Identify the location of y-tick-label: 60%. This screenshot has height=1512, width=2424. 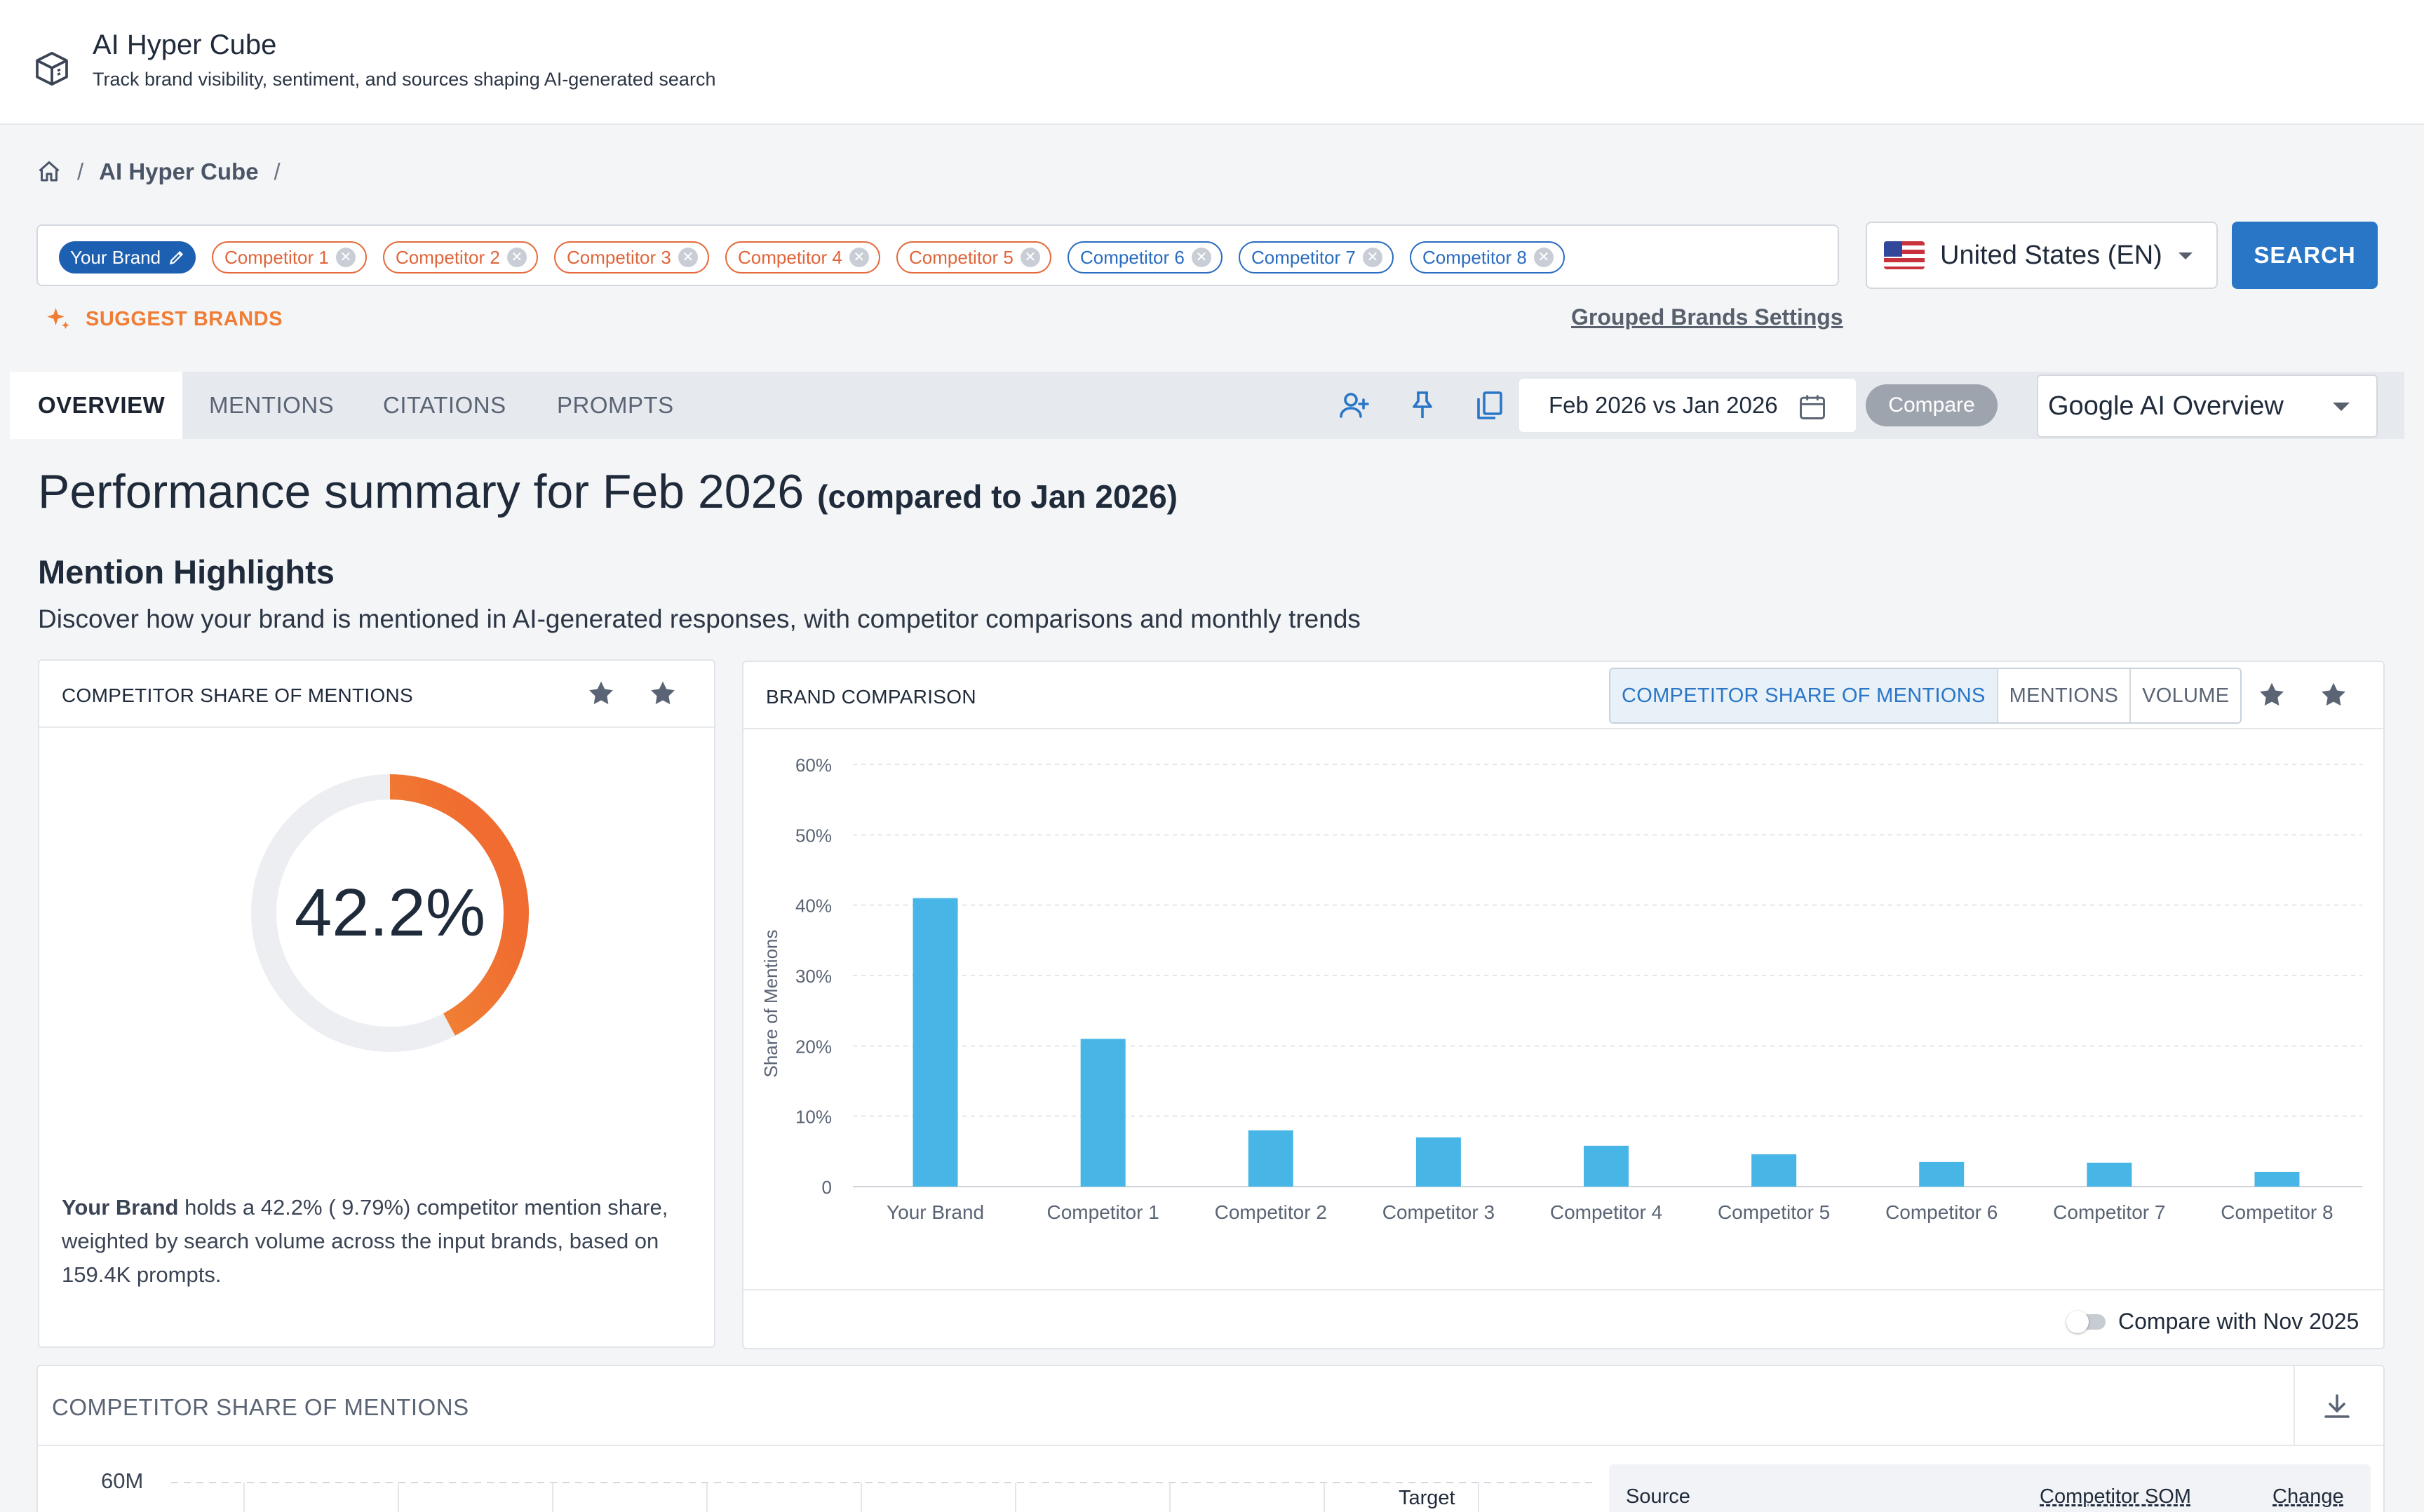
(813, 765).